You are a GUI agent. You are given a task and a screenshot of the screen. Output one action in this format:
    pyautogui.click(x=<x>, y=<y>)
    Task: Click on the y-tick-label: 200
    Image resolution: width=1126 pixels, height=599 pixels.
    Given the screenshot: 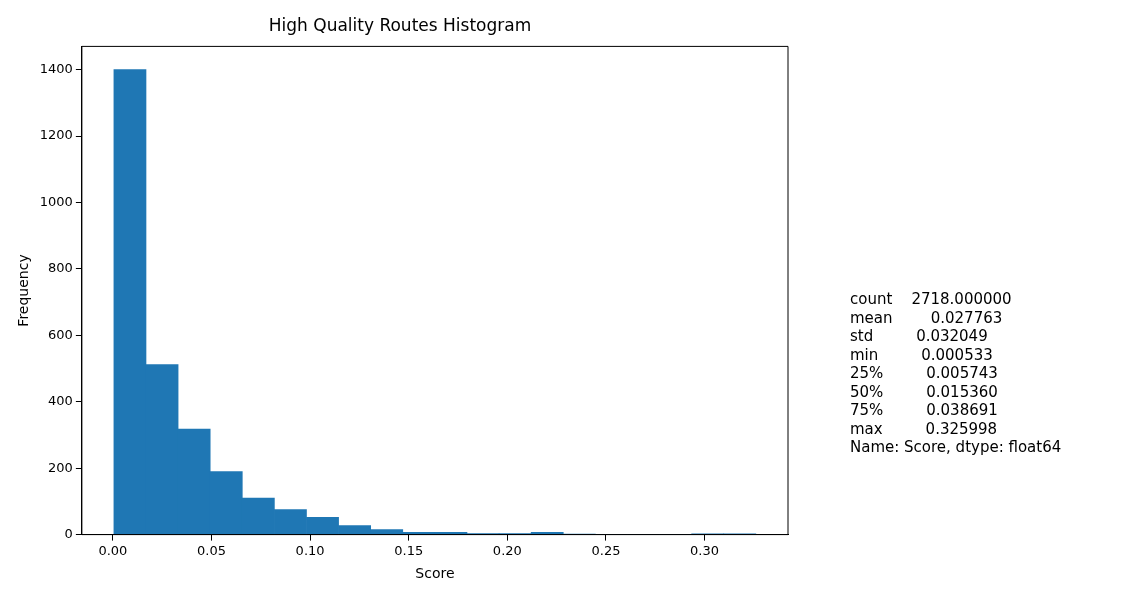 What is the action you would take?
    pyautogui.click(x=60, y=467)
    